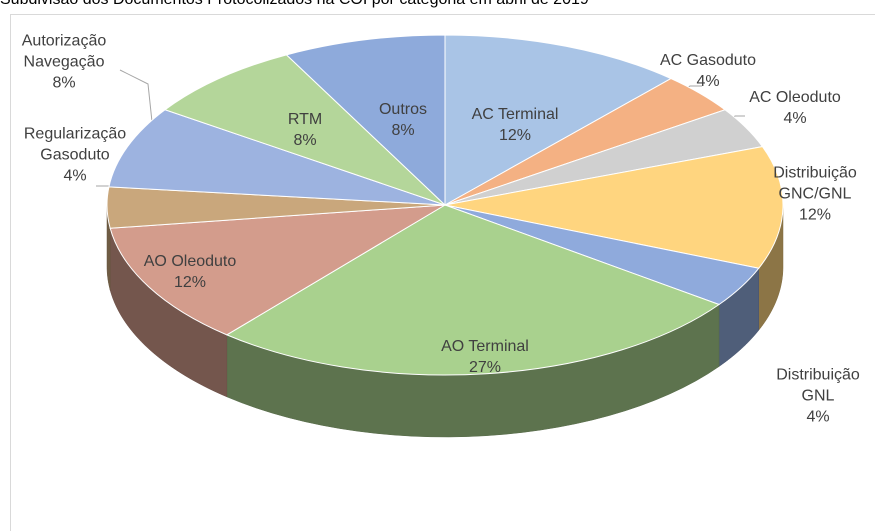 The height and width of the screenshot is (531, 875). What do you see at coordinates (403, 120) in the screenshot?
I see `data-label: Outros 8%` at bounding box center [403, 120].